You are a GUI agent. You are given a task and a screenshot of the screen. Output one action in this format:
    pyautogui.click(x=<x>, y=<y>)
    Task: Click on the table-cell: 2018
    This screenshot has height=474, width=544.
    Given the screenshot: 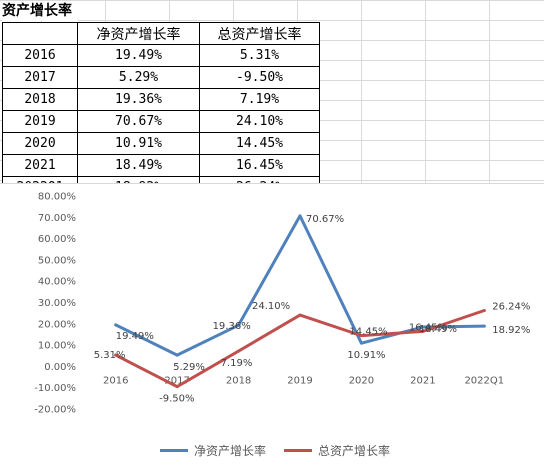 What is the action you would take?
    pyautogui.click(x=40, y=99)
    